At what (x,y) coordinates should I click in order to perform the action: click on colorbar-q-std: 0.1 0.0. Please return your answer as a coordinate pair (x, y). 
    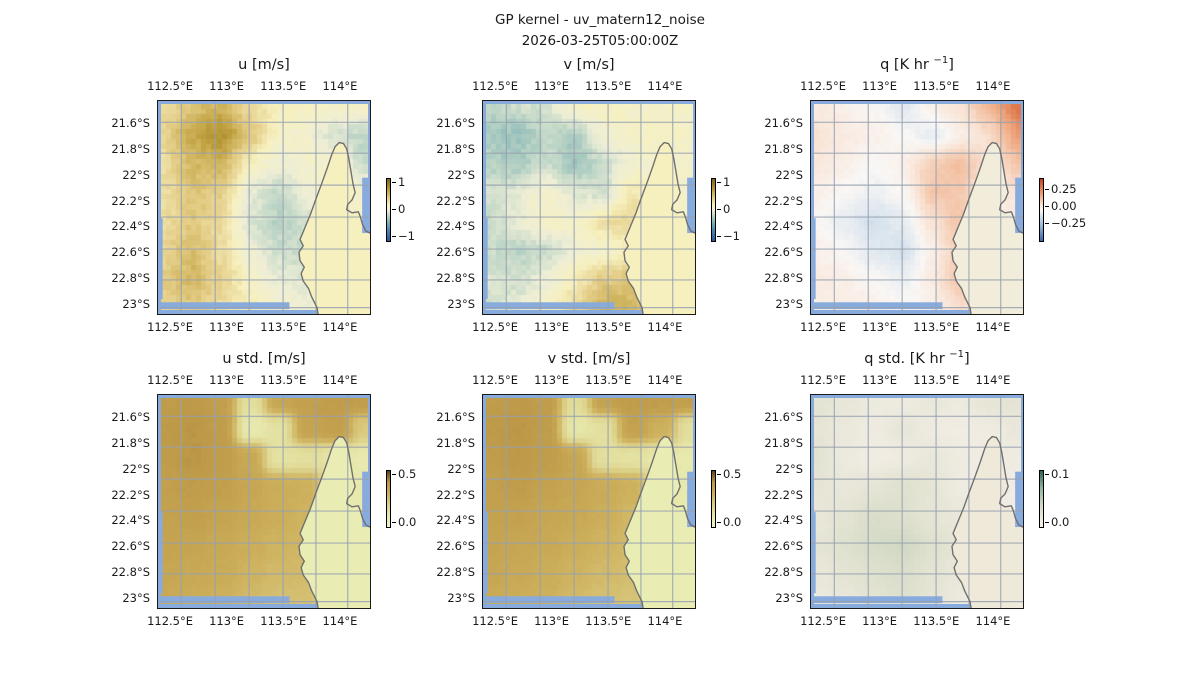
    Looking at the image, I should click on (1074, 498).